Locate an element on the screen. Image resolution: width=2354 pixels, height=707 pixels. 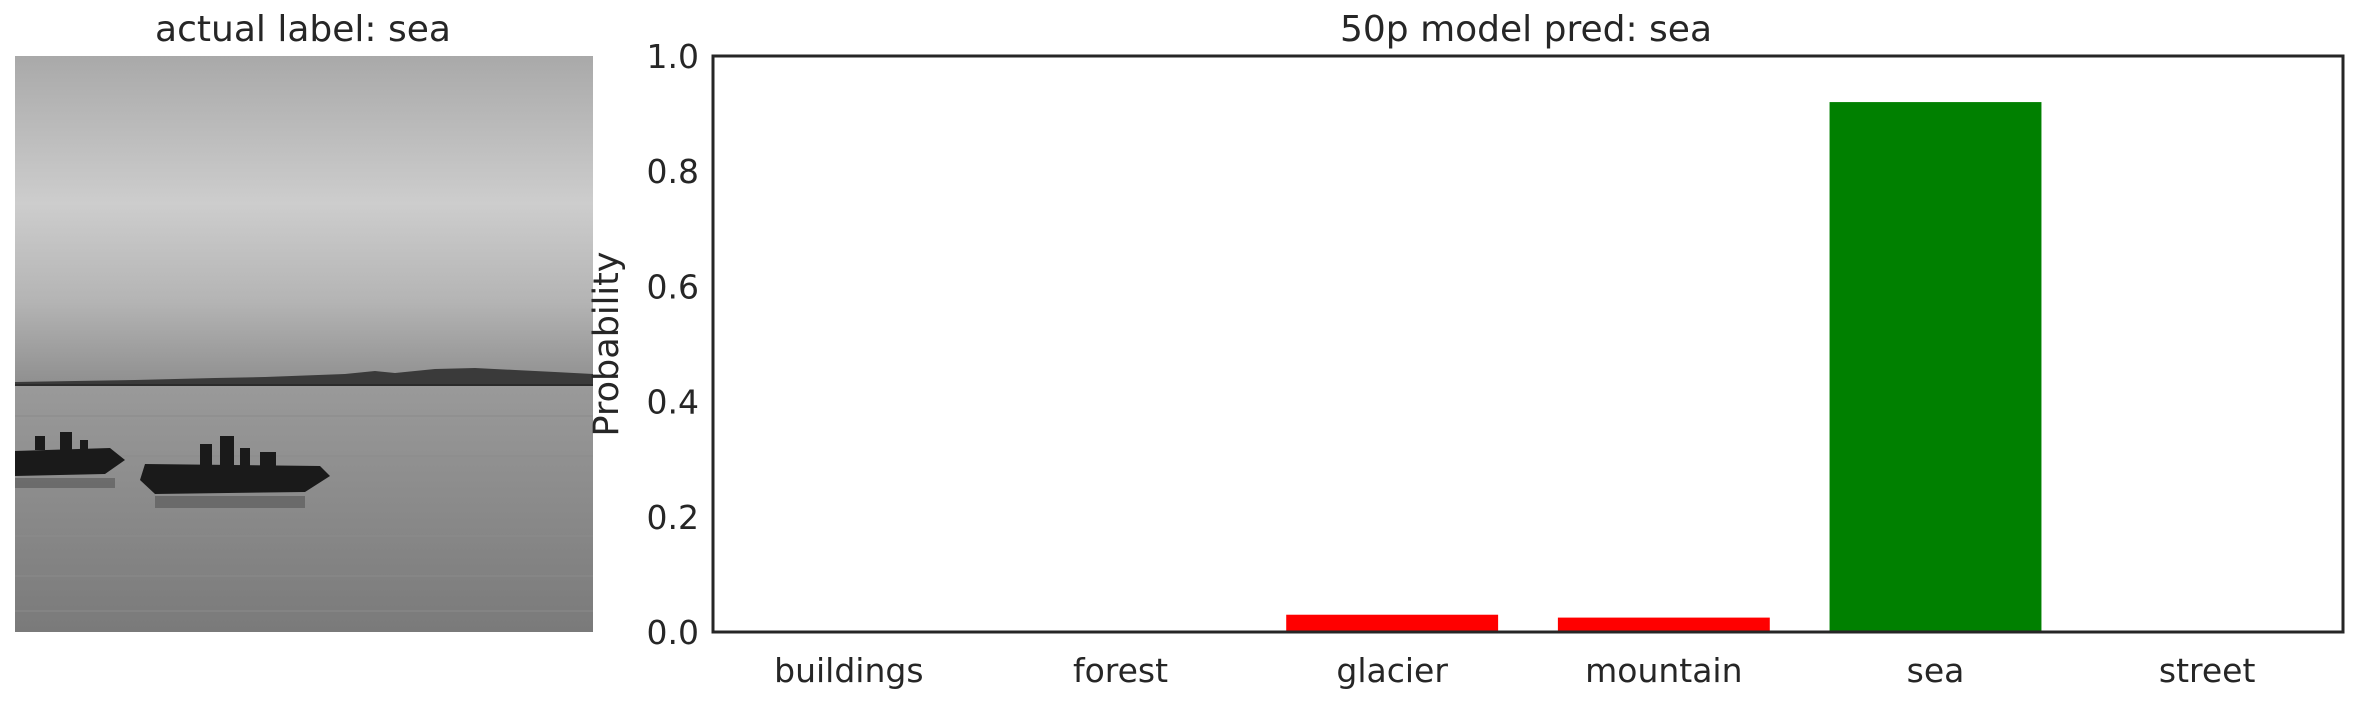
bar-glacier is located at coordinates (1392, 623).